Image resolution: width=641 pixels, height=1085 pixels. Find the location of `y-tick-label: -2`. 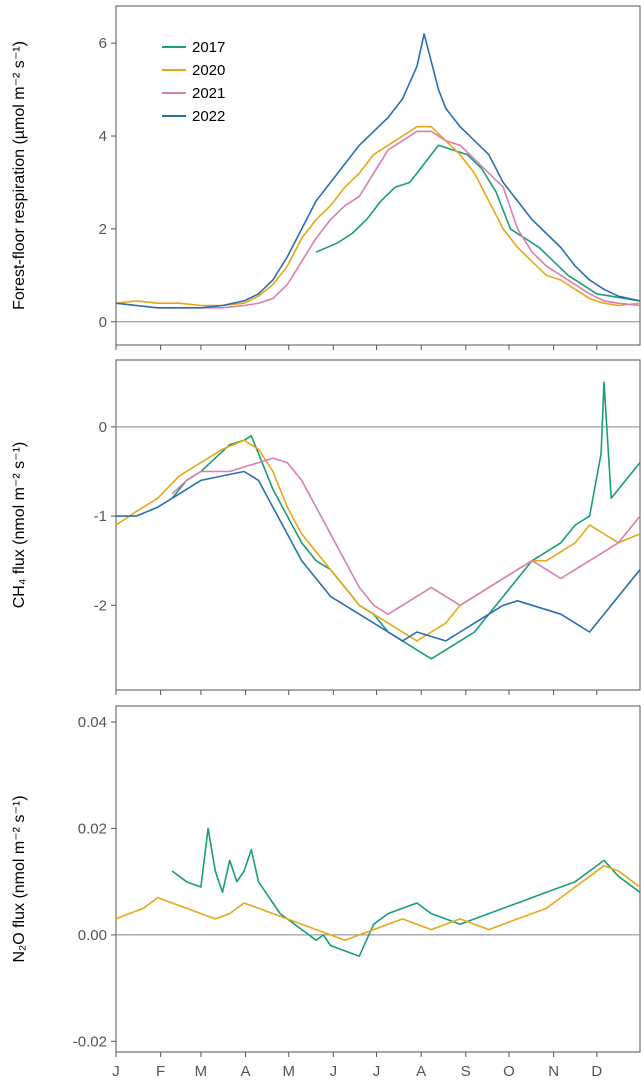

y-tick-label: -2 is located at coordinates (100, 605).